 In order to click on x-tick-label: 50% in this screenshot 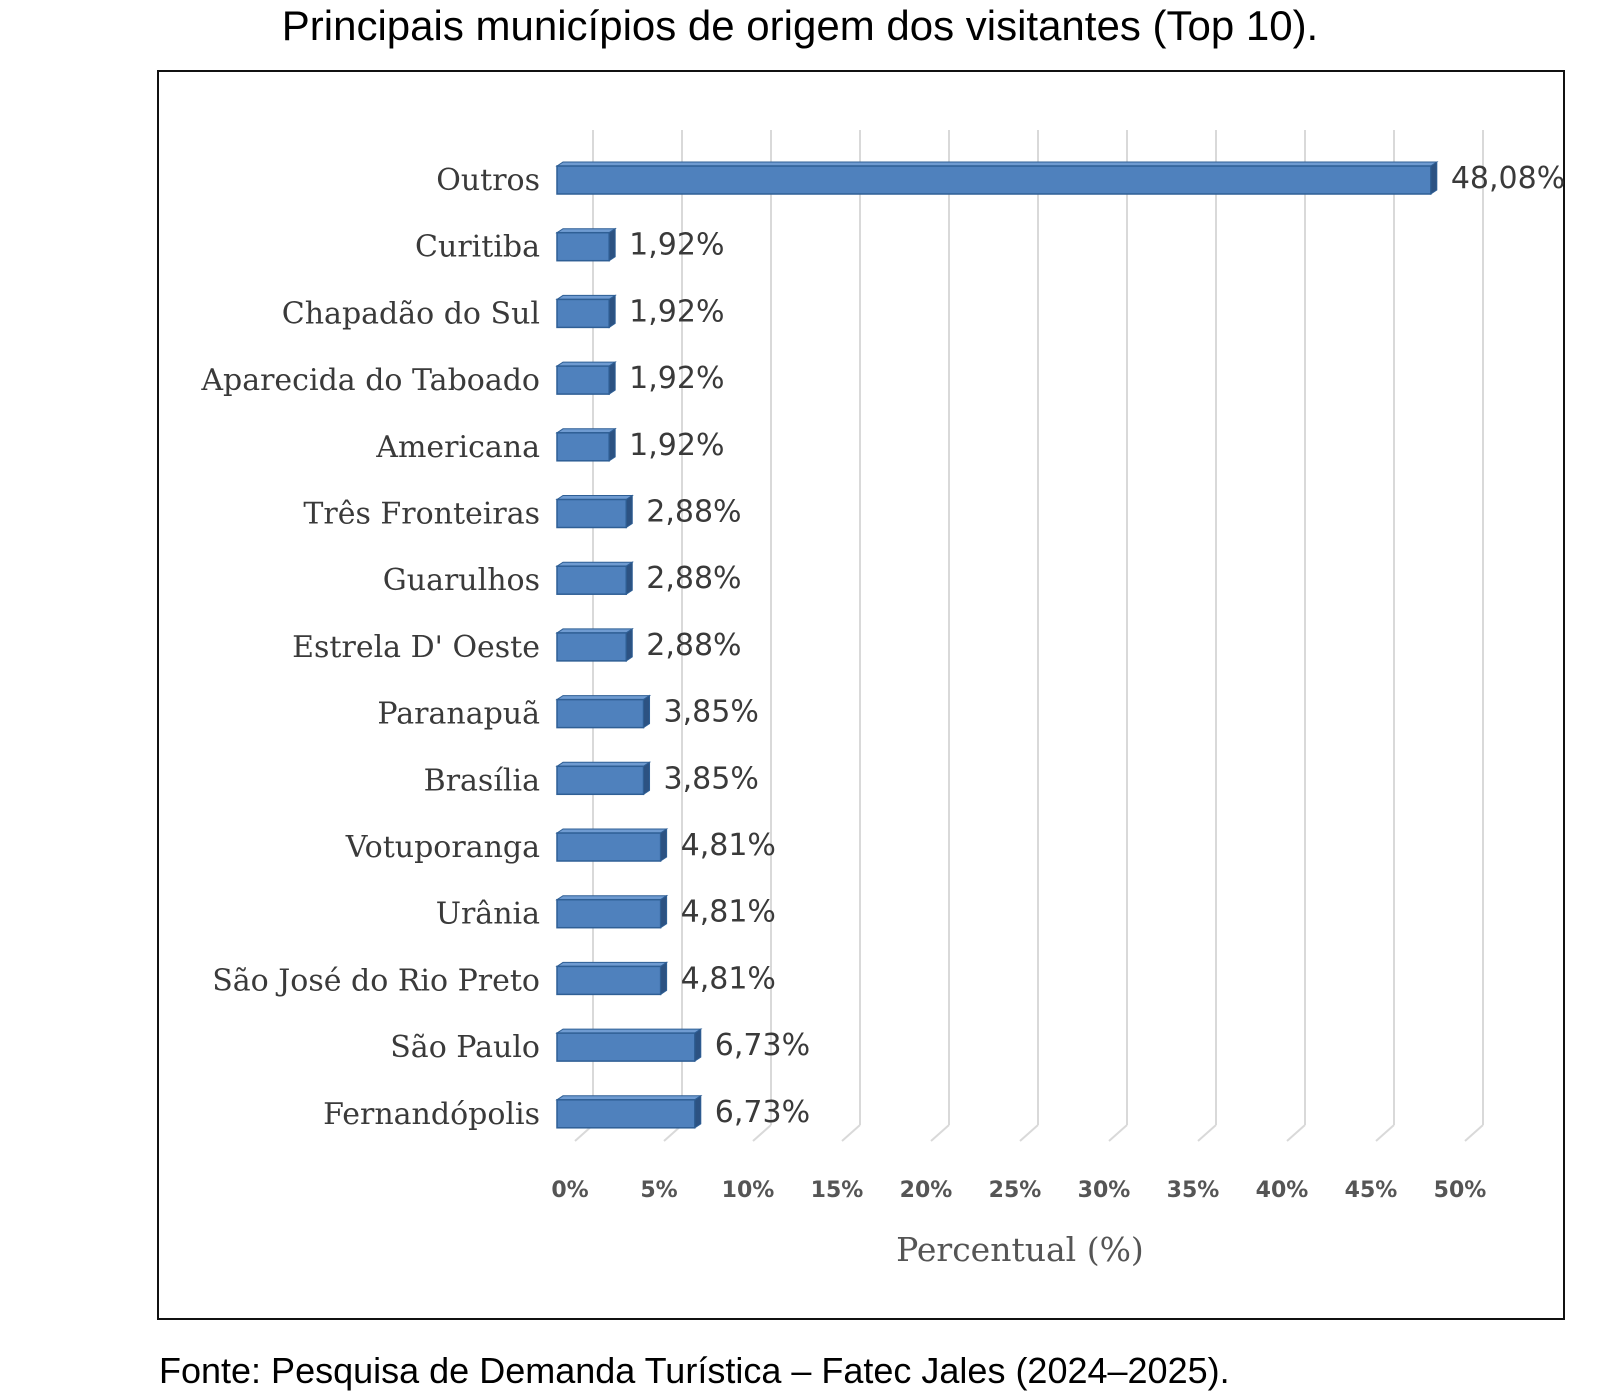, I will do `click(1460, 1190)`.